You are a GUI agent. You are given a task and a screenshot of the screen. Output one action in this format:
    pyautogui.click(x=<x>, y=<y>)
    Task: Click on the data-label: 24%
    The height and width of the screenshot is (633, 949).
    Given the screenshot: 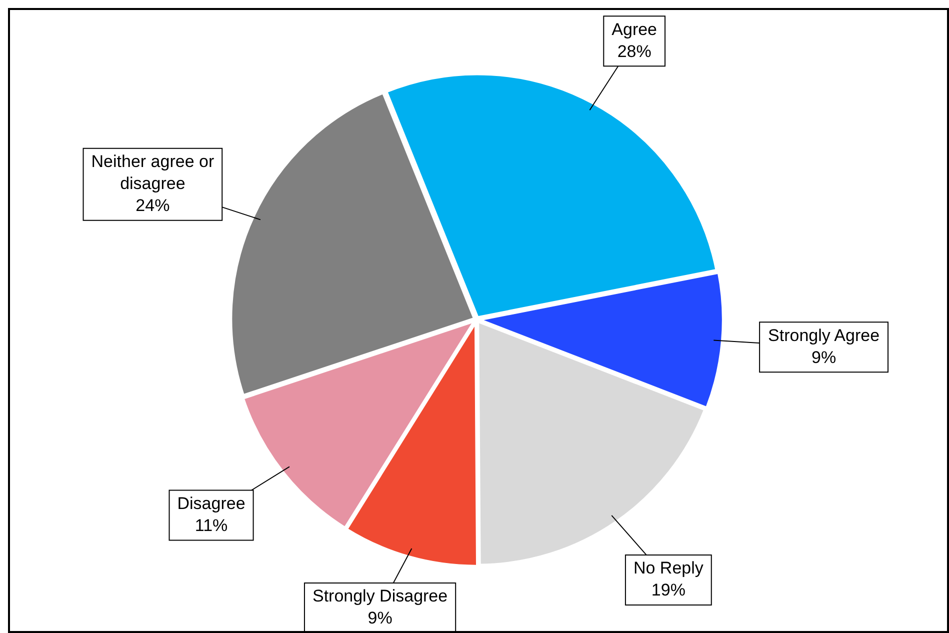 What is the action you would take?
    pyautogui.click(x=153, y=206)
    